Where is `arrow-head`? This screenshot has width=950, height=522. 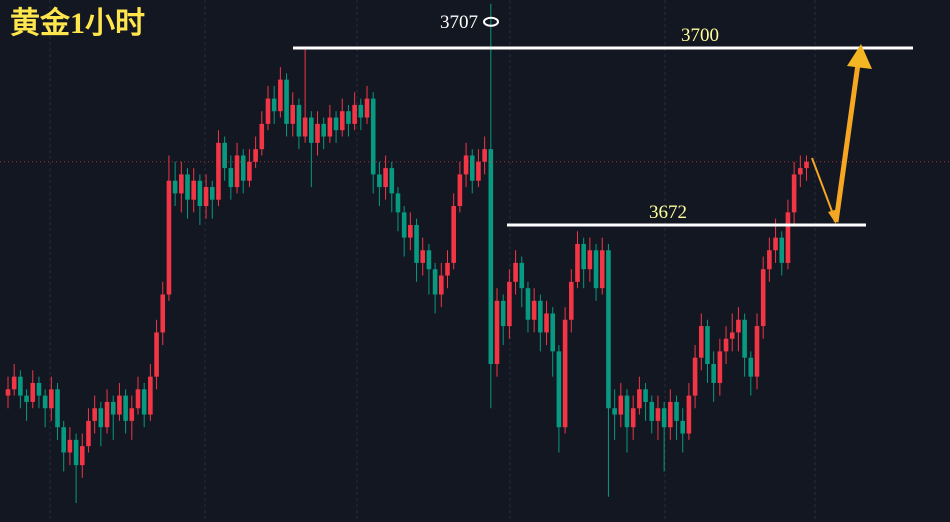
arrow-head is located at coordinates (859, 56).